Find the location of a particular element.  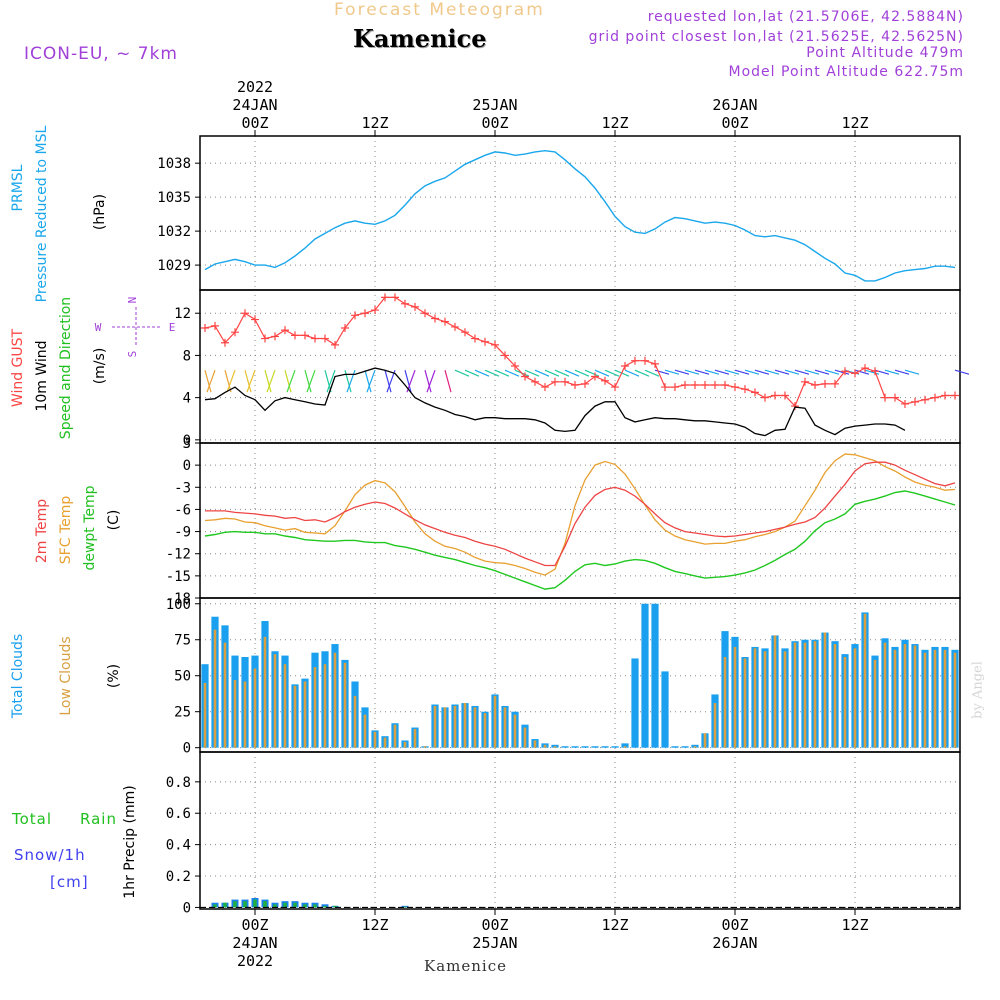

ytick-label-temp-3: -6 is located at coordinates (182, 510).